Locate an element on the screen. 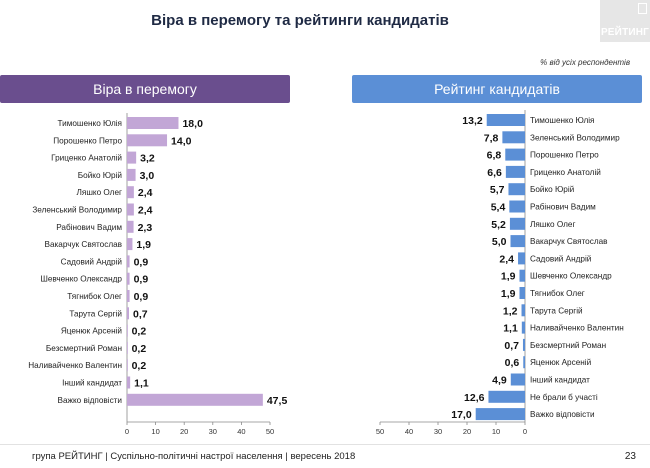  right-value-label: 0,7 is located at coordinates (511, 346).